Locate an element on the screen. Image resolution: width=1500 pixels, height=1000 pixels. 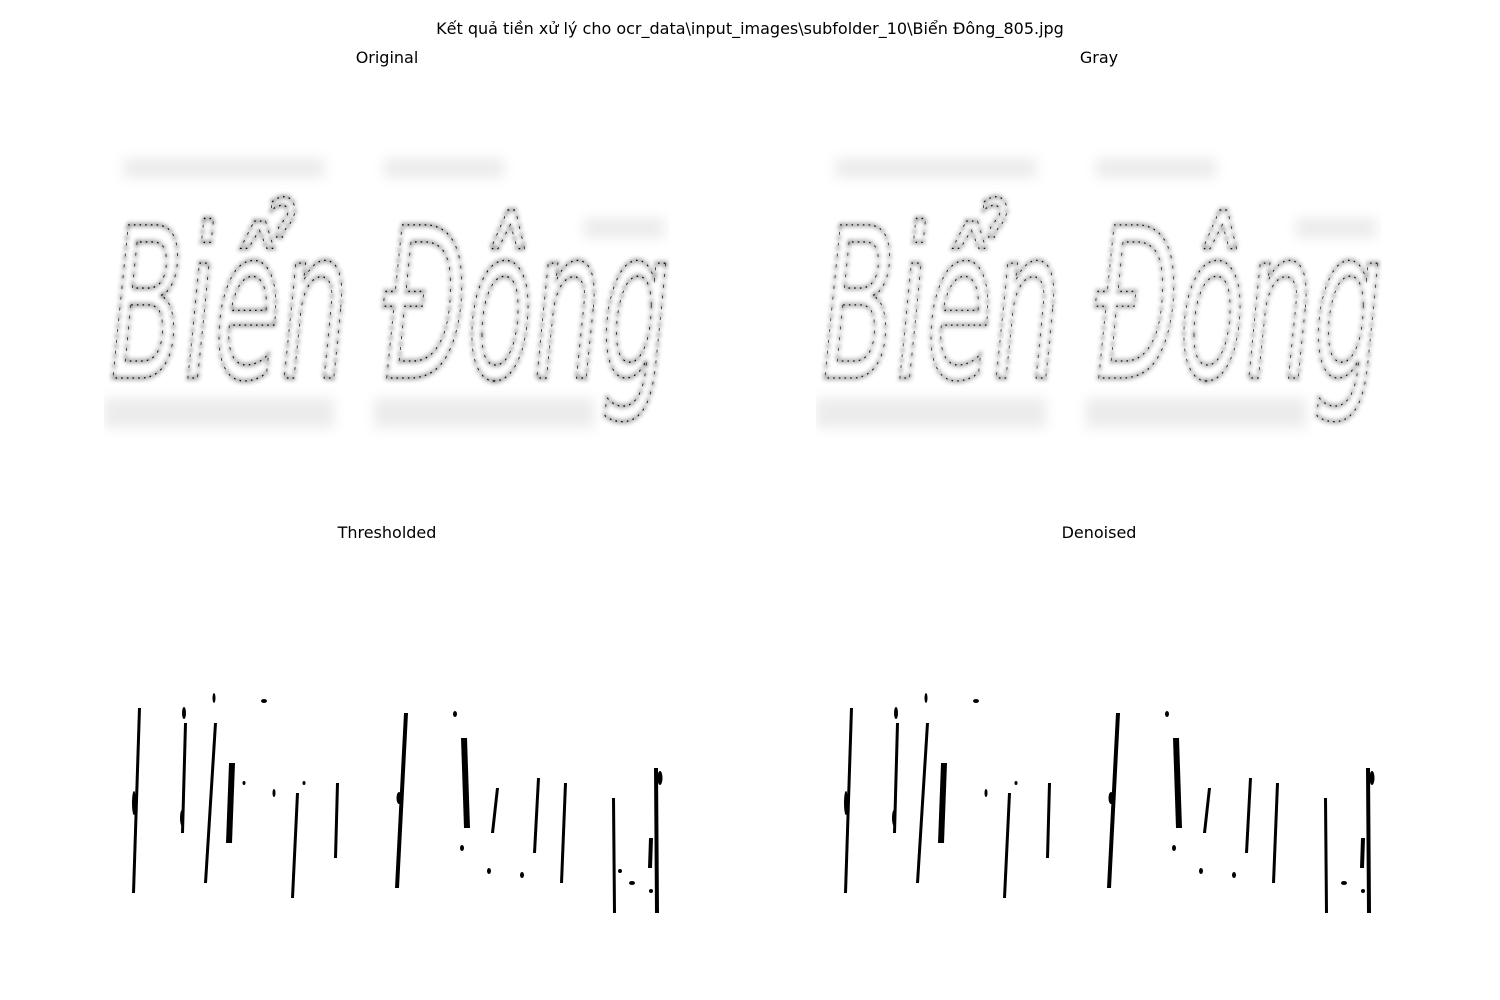
panel-title-original: Original is located at coordinates (387, 57).